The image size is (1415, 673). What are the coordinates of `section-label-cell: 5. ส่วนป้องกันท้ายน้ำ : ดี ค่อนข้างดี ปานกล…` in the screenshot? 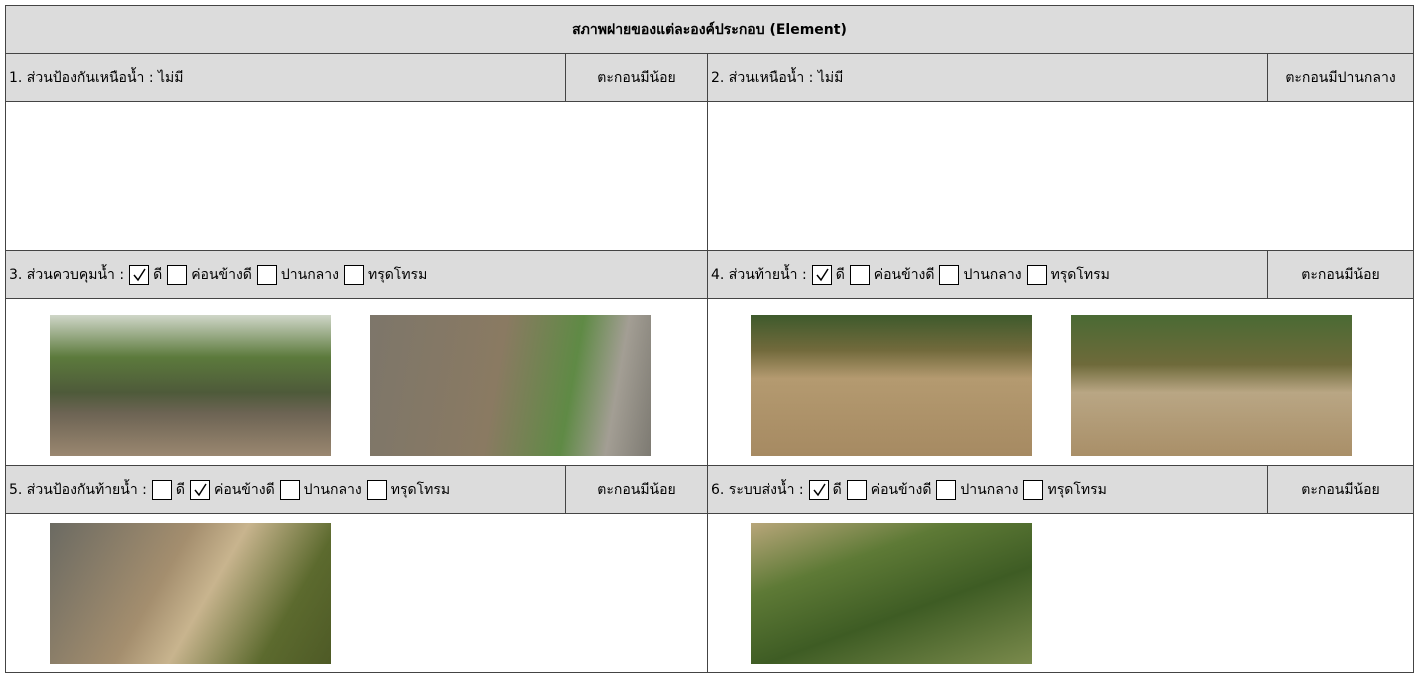 It's located at (285, 489).